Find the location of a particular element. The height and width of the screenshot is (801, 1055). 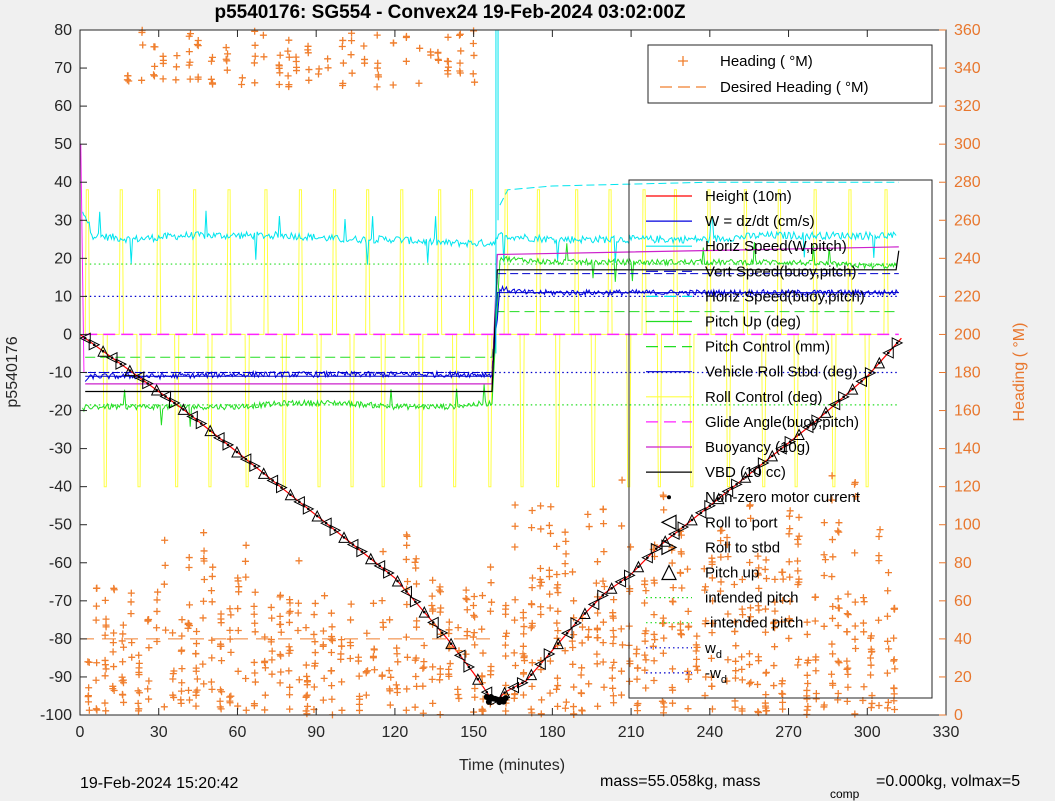

y-tick-label: -80 is located at coordinates (60, 639).